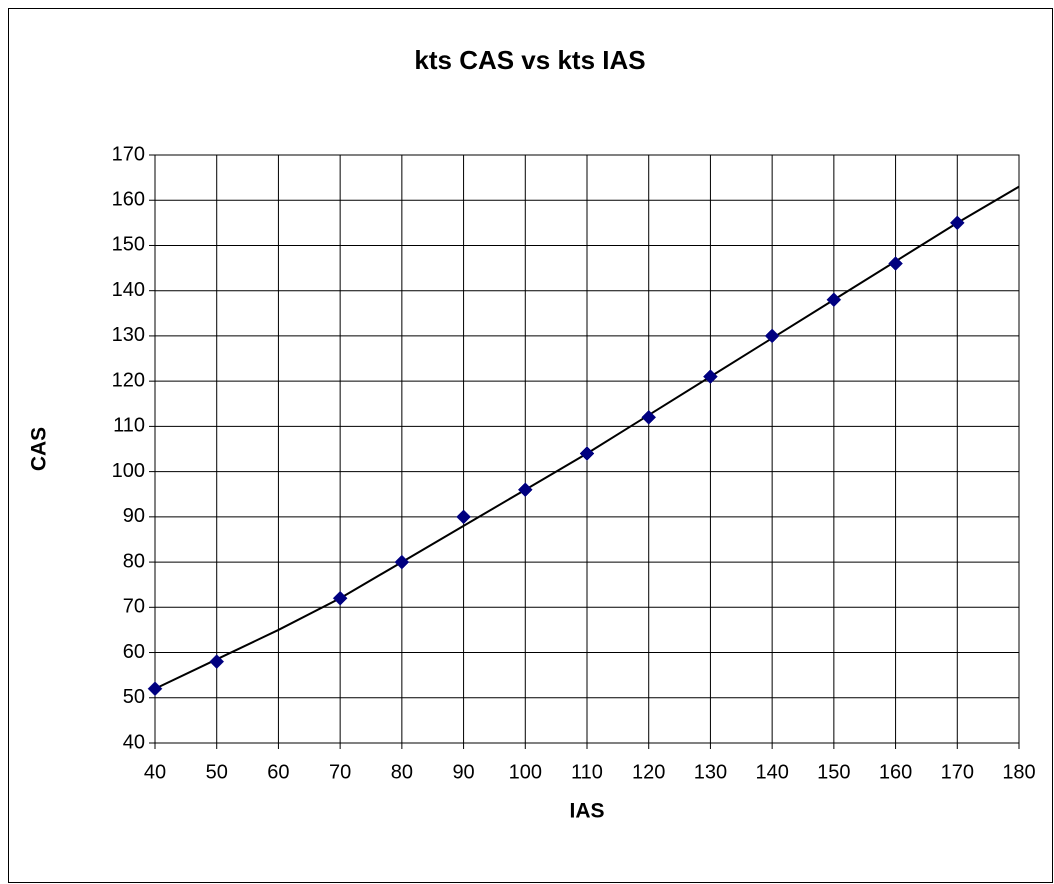  What do you see at coordinates (1018, 772) in the screenshot?
I see `x-tick-label: 180` at bounding box center [1018, 772].